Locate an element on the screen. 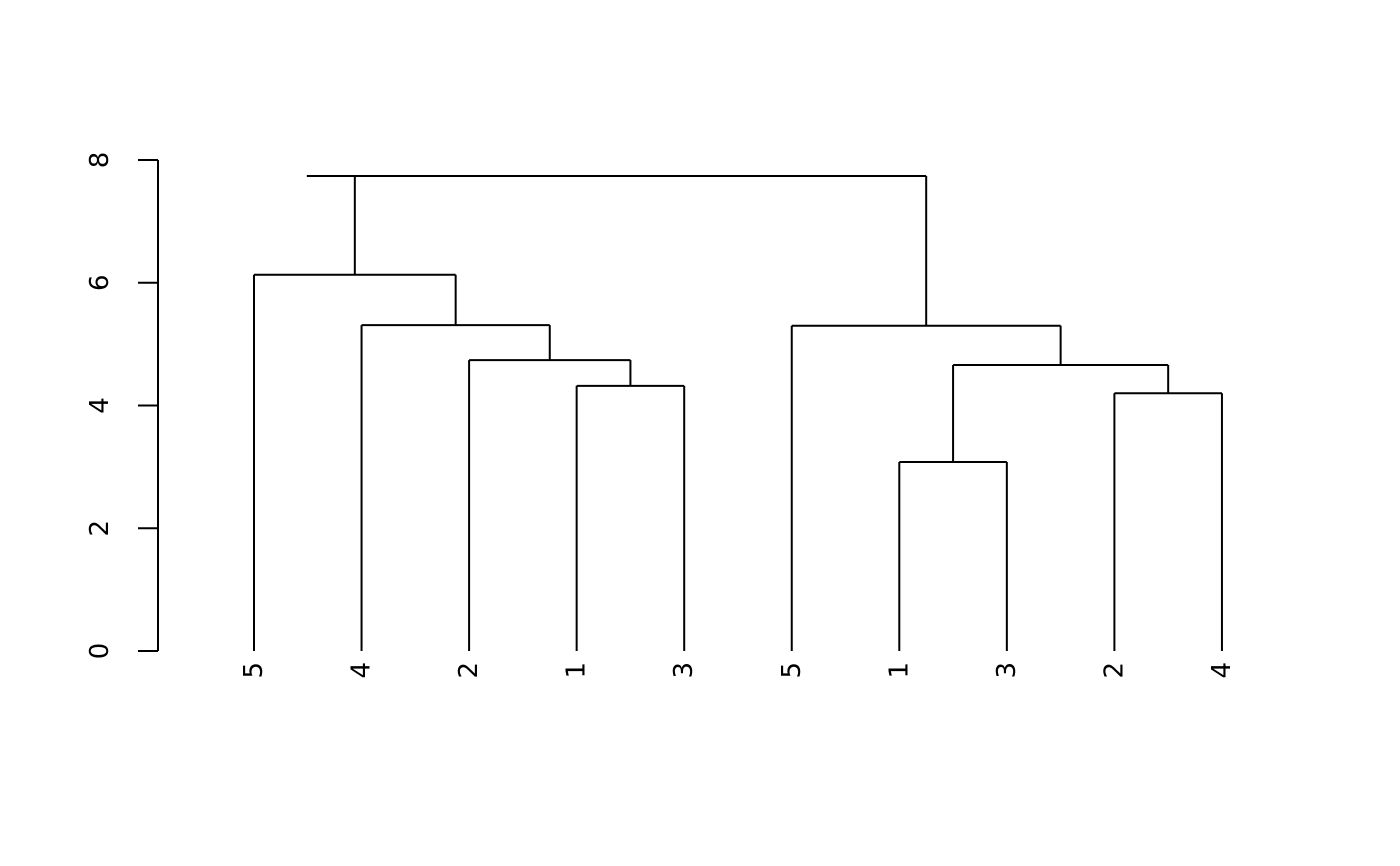 This screenshot has height=866, width=1400. y-axis: 0 2 4 6 8 is located at coordinates (122, 406).